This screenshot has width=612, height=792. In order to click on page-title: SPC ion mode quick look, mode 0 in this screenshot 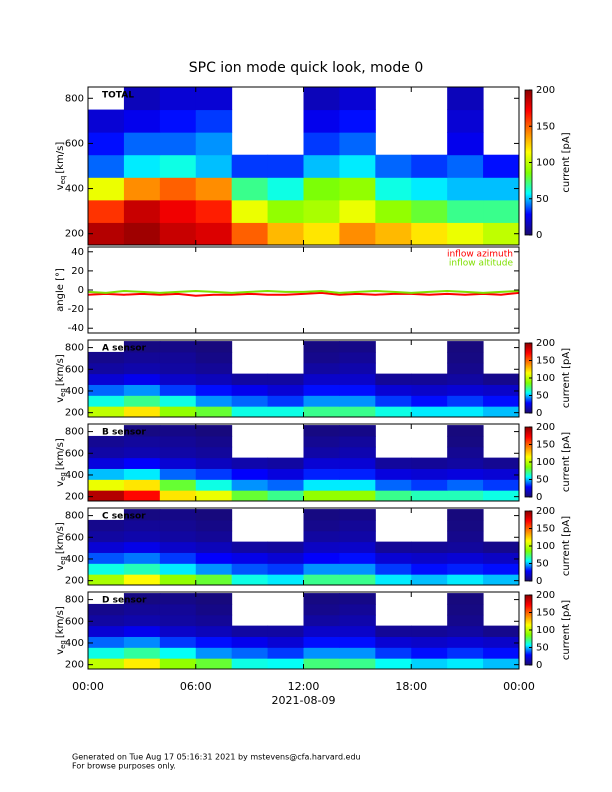, I will do `click(306, 68)`.